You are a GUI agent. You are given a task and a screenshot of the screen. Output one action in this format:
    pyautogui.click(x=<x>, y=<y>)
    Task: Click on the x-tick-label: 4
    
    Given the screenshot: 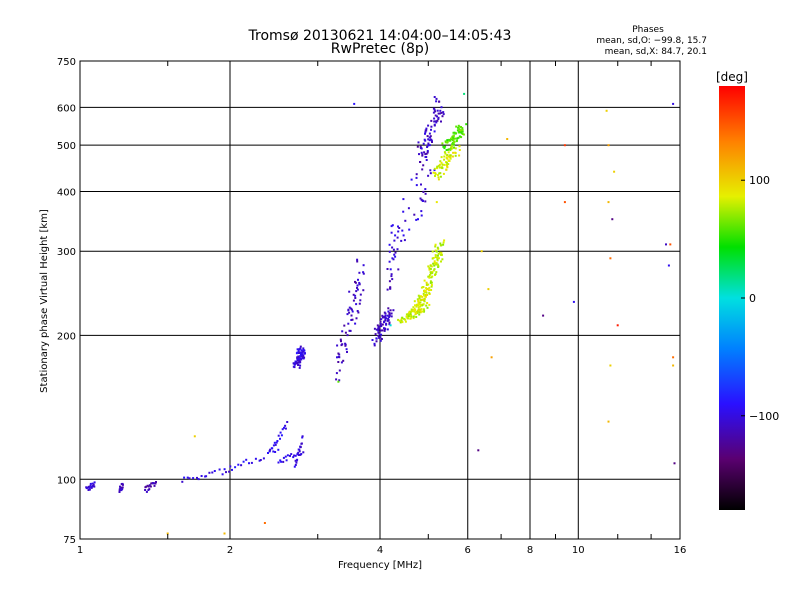 What is the action you would take?
    pyautogui.click(x=380, y=550)
    